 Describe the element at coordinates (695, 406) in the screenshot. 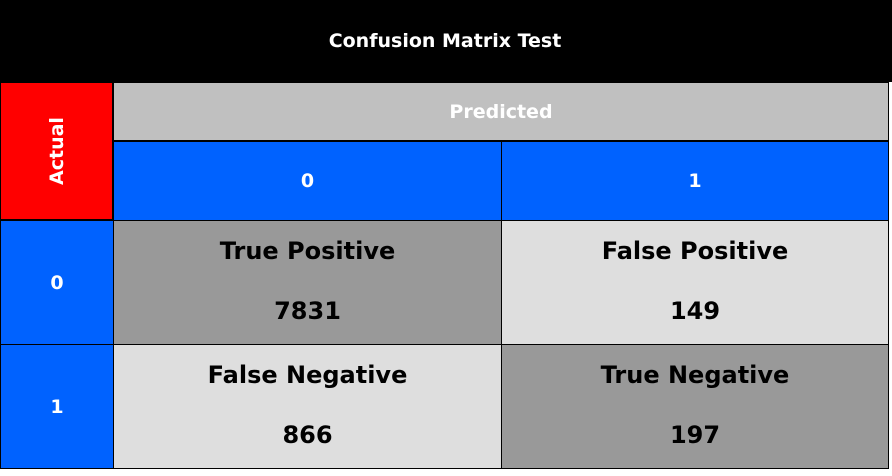

I see `matrix-cell-true-negative: True Negative 197` at that location.